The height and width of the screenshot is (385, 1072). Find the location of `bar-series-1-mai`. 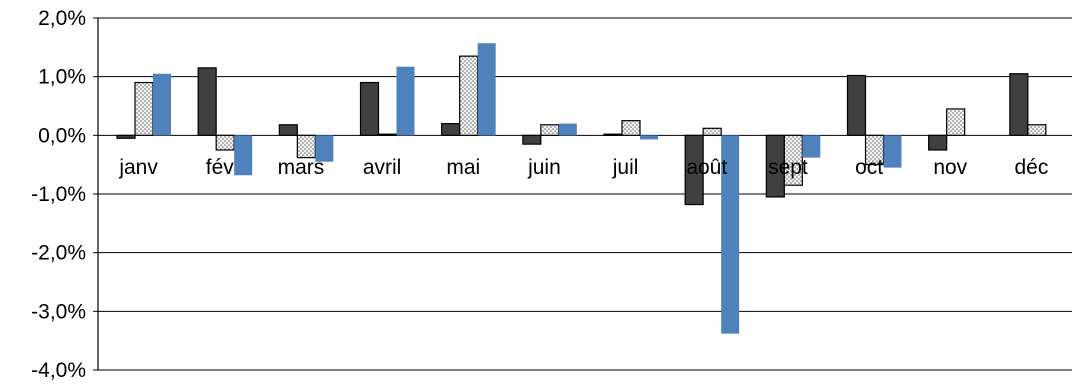

bar-series-1-mai is located at coordinates (451, 129).